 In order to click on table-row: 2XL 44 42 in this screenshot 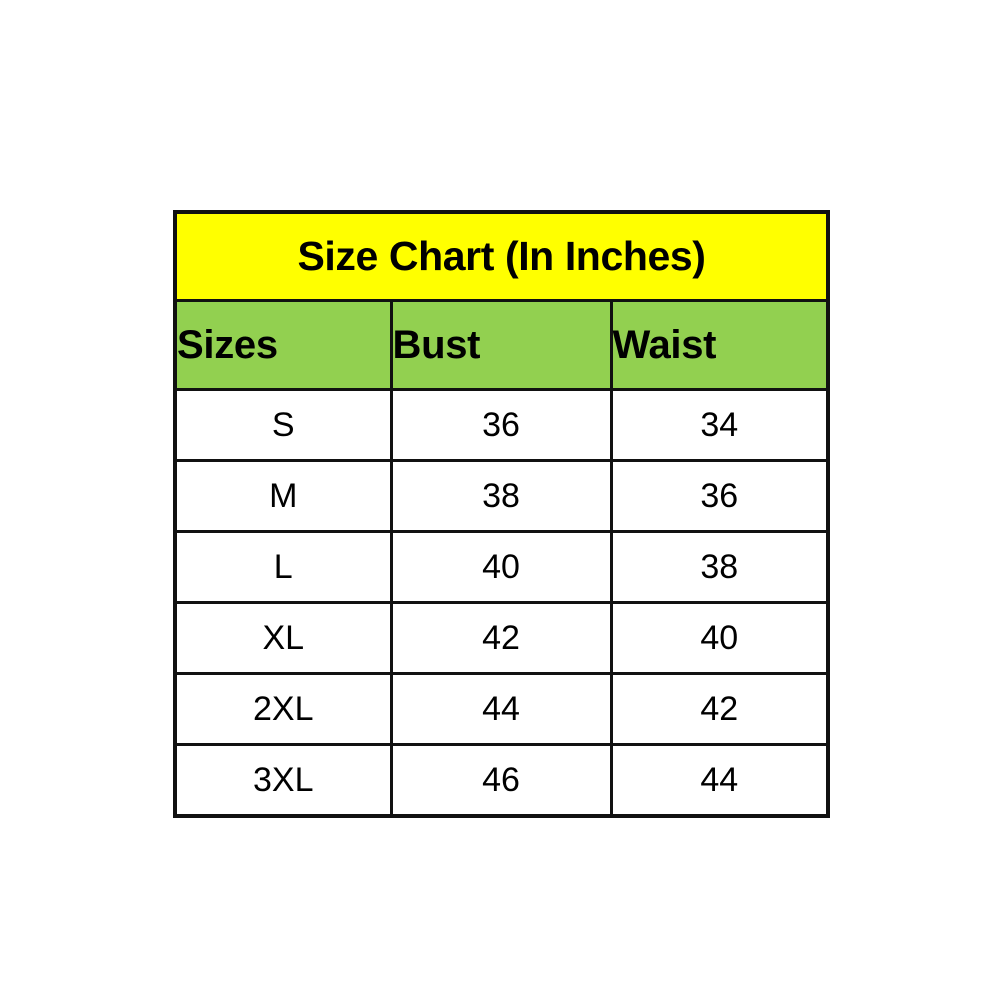, I will do `click(501, 709)`.